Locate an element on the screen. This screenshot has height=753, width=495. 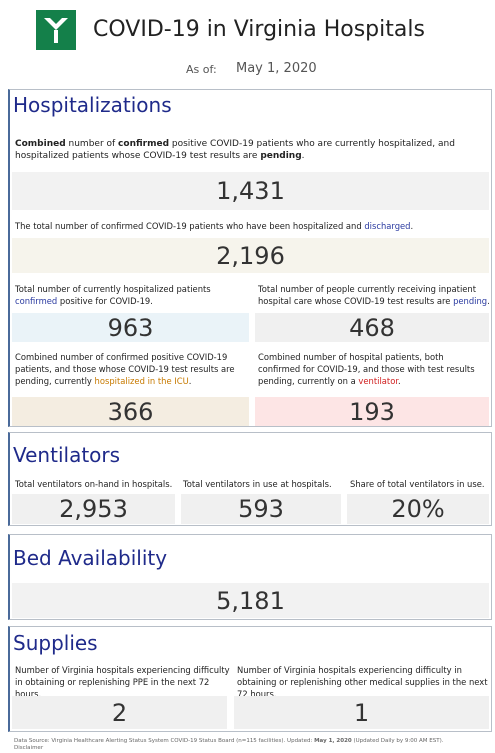
disclaimer: Disclaimer is located at coordinates (29, 748).